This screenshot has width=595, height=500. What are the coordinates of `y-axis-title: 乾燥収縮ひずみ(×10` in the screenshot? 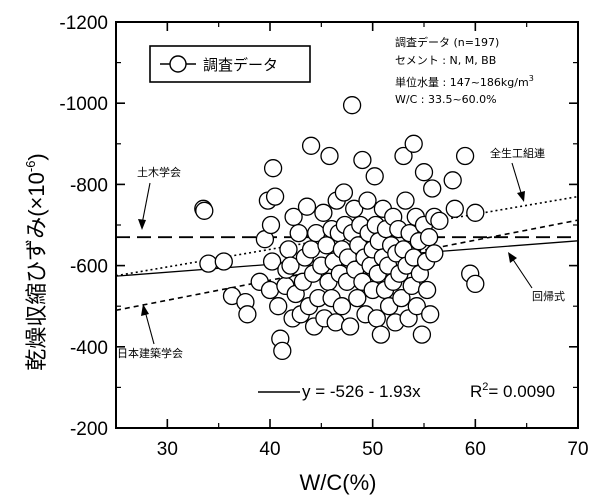 It's located at (36, 271).